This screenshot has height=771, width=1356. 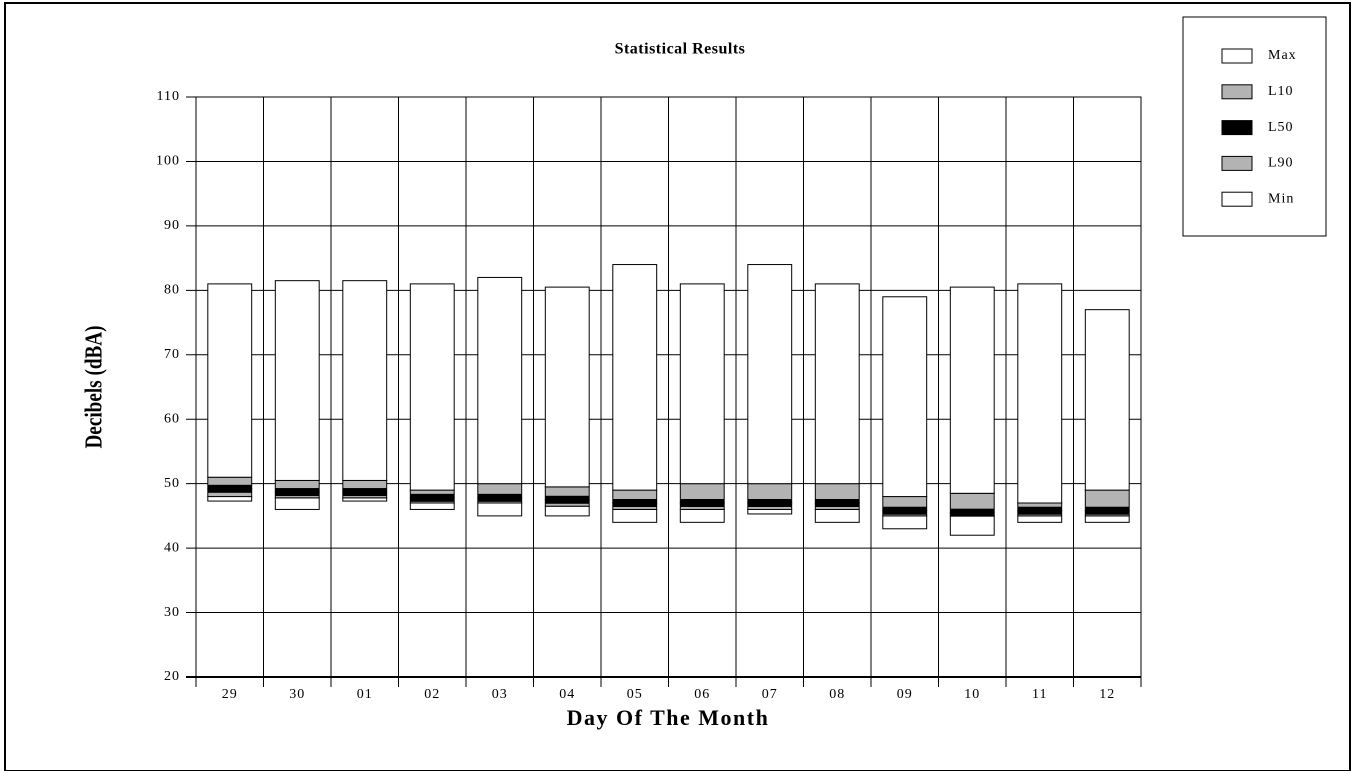 What do you see at coordinates (172, 547) in the screenshot?
I see `y-tick-label: 40` at bounding box center [172, 547].